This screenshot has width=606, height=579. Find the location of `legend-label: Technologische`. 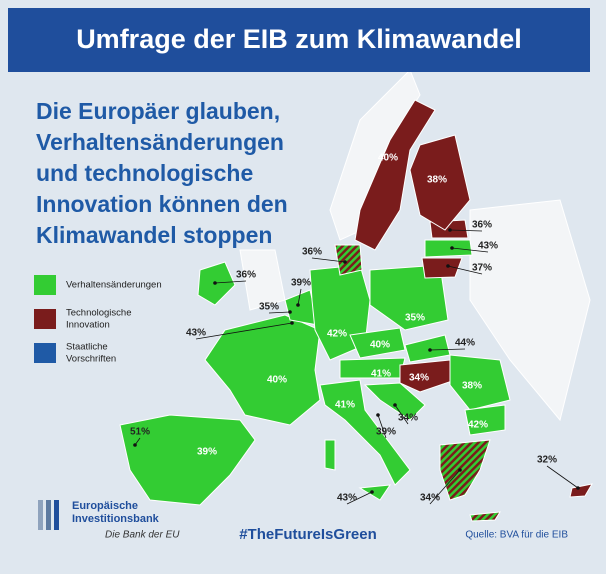

legend-label: Technologische is located at coordinates (99, 313).